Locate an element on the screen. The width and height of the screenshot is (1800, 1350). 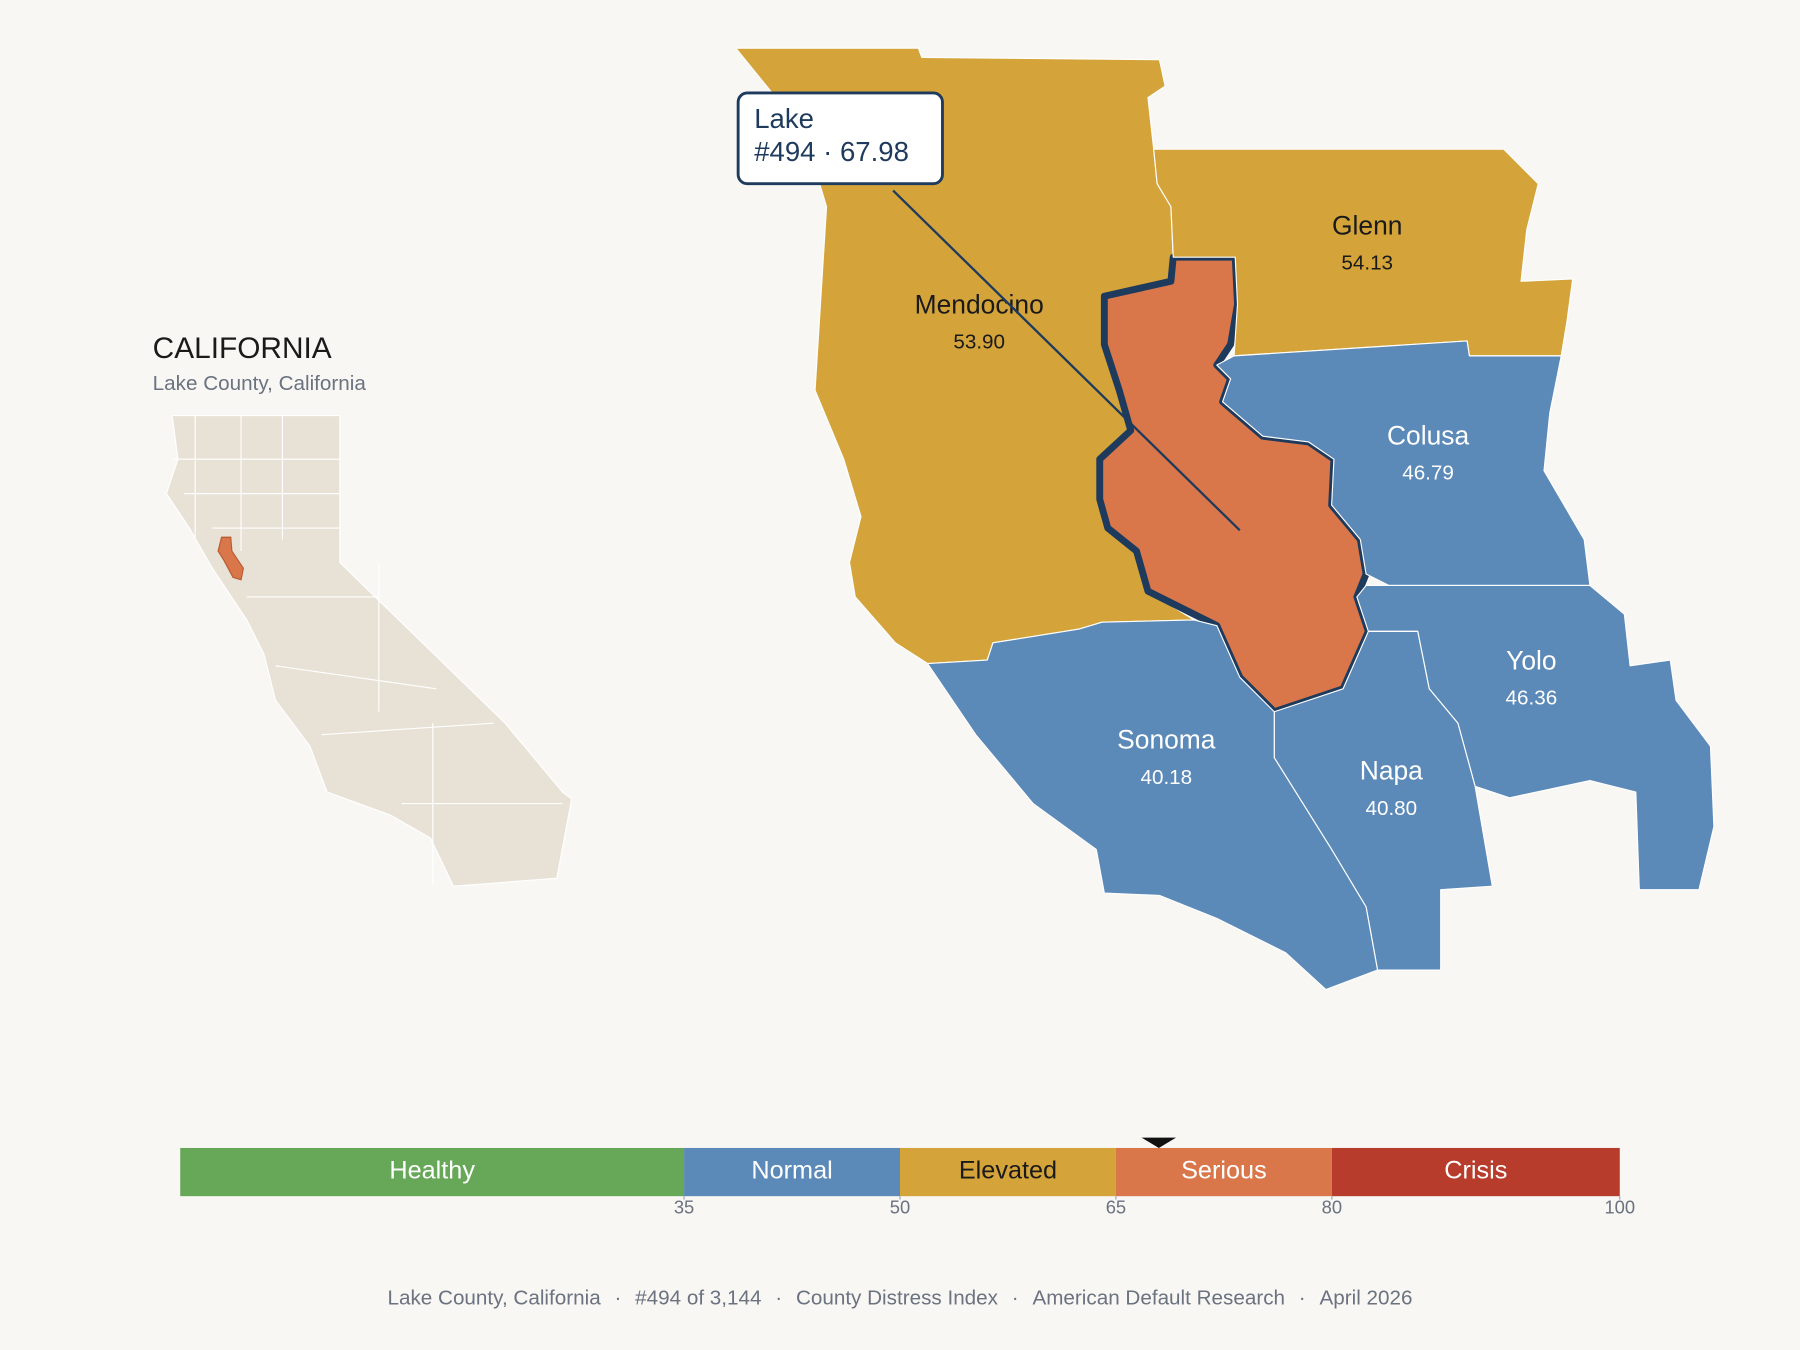
footer-item: April 2026 is located at coordinates (1365, 1298).